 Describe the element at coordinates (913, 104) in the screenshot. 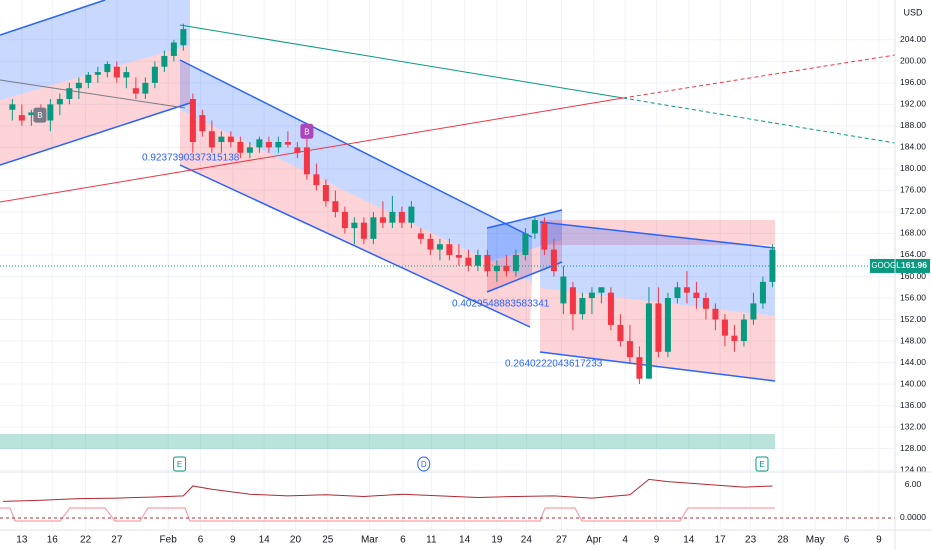

I see `y-tick-label: 192.00` at that location.